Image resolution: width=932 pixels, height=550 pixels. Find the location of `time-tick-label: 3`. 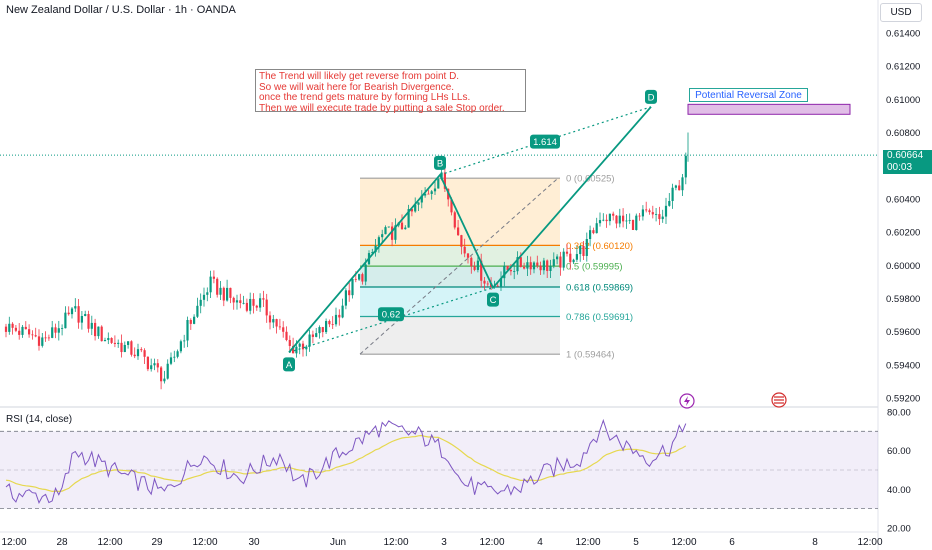

time-tick-label: 3 is located at coordinates (444, 542).